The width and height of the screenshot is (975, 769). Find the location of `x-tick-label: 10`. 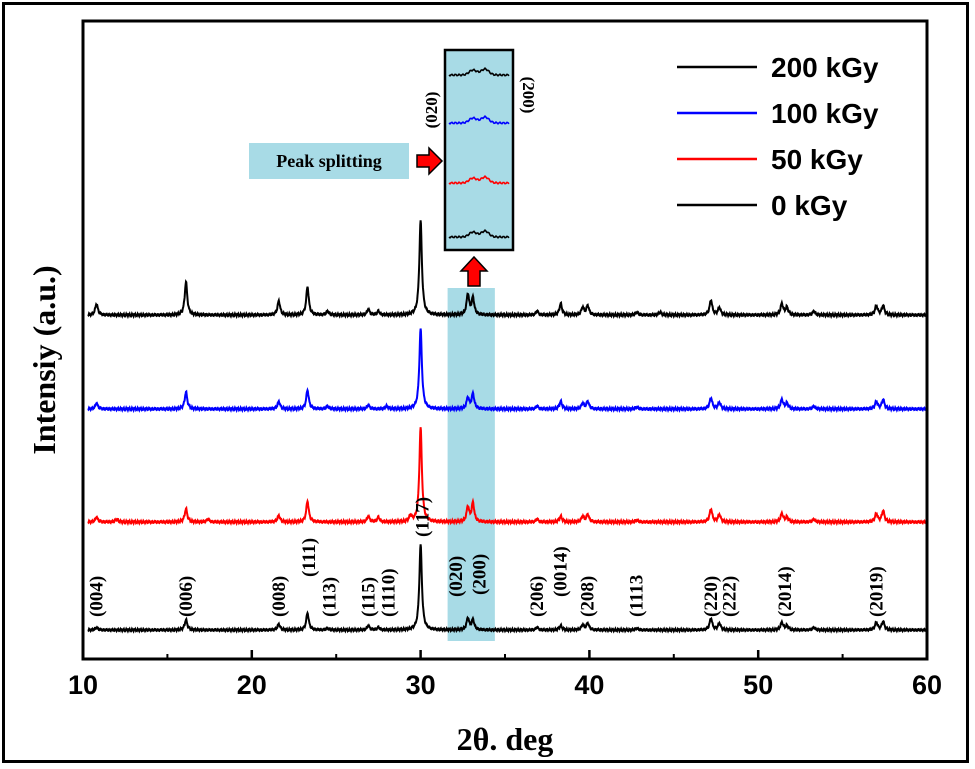

x-tick-label: 10 is located at coordinates (83, 685).